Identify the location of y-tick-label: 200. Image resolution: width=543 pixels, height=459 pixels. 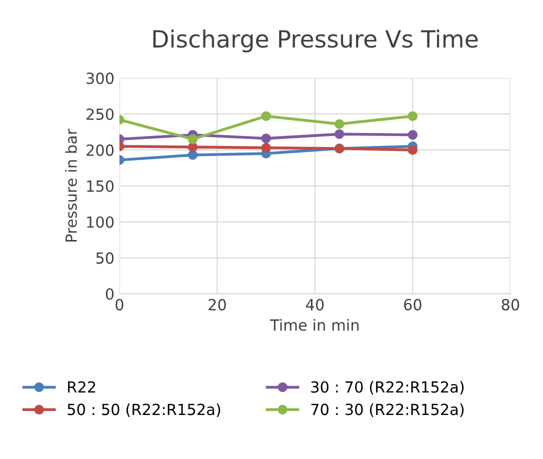
(100, 150).